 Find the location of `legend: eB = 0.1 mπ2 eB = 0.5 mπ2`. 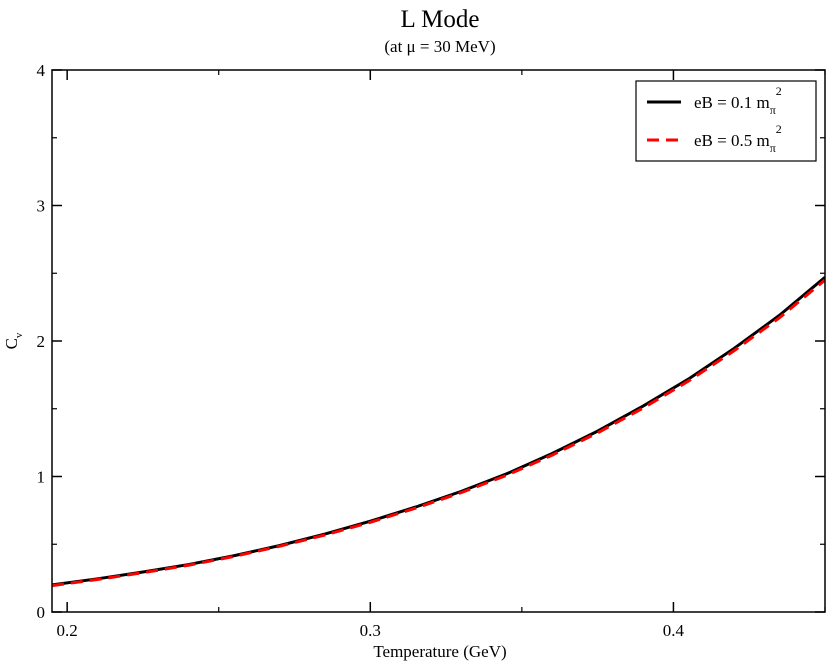

legend: eB = 0.1 mπ2 eB = 0.5 mπ2 is located at coordinates (726, 121).